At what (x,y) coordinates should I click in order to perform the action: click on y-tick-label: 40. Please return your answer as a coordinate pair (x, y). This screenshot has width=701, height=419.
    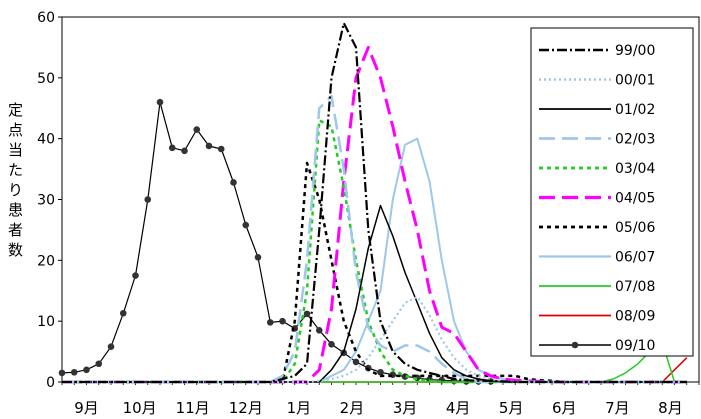
    Looking at the image, I should click on (46, 140).